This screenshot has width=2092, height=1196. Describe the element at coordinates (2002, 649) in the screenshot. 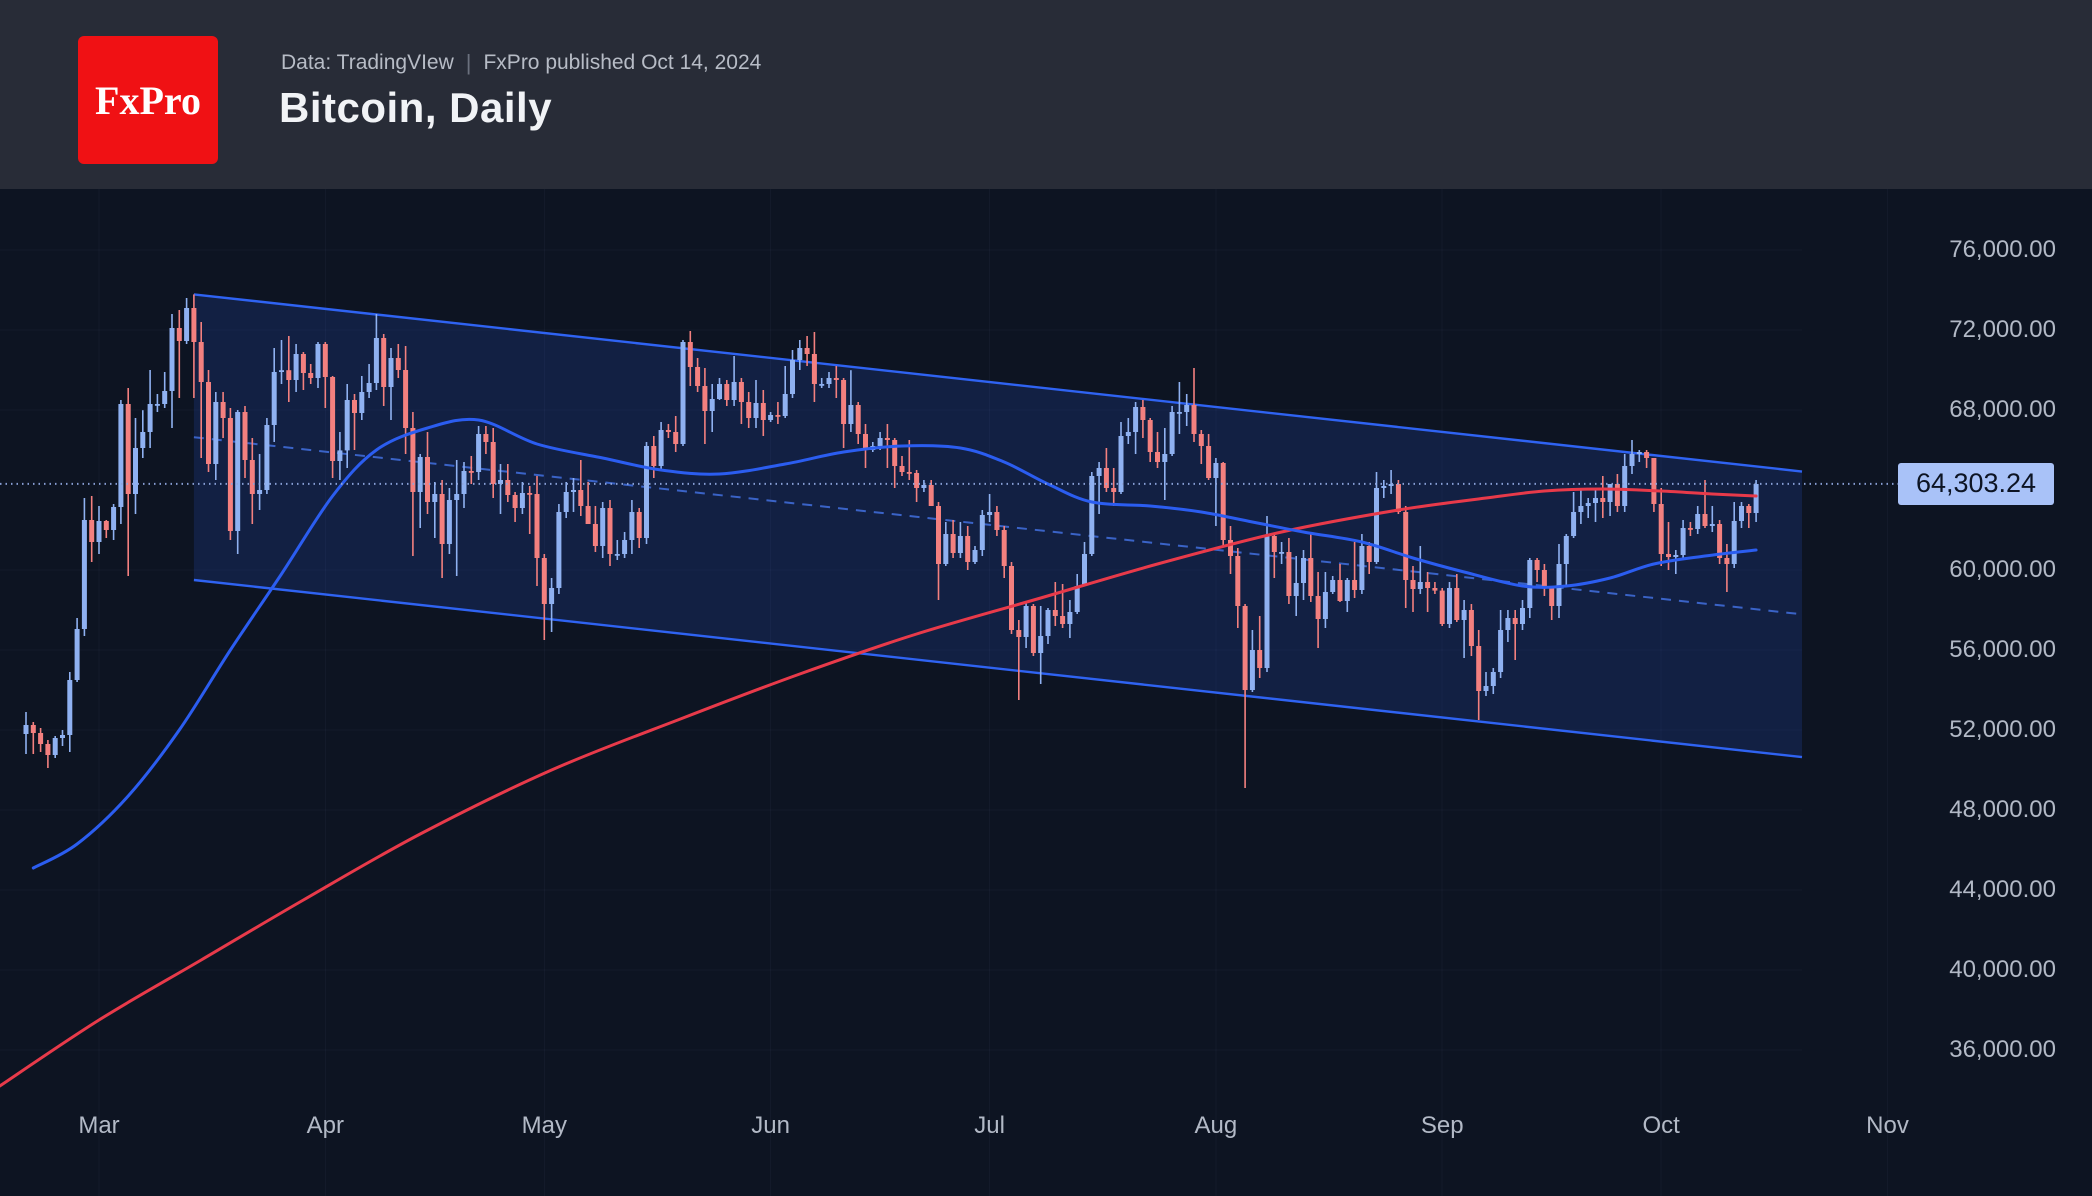

I see `price-tick-label: 56,000.00` at that location.